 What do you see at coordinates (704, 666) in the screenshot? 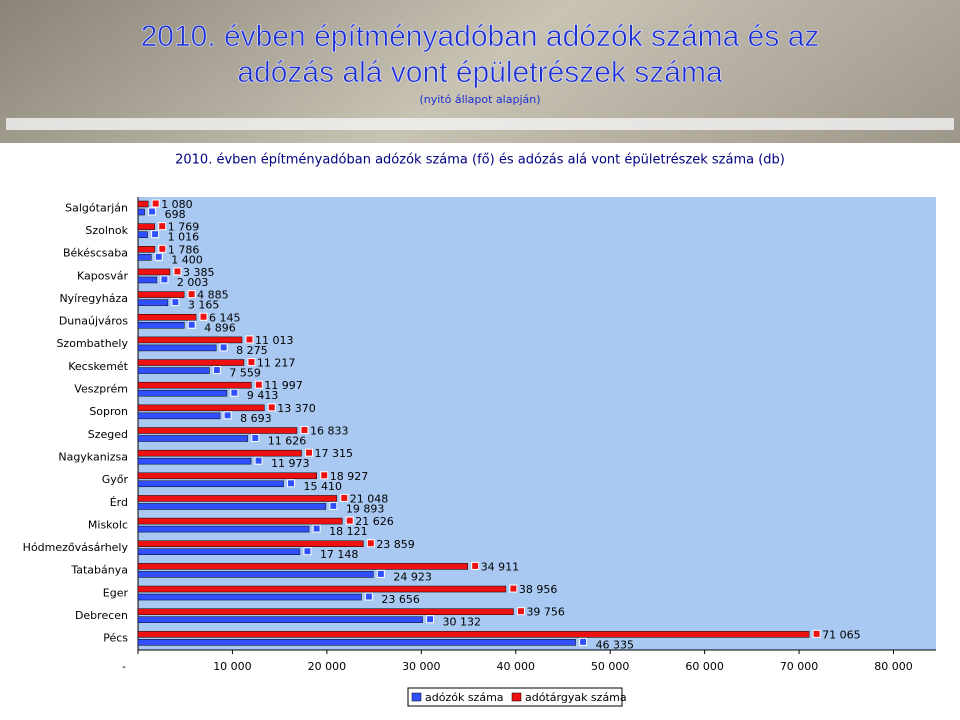
I see `x-tick-label: 60 000` at bounding box center [704, 666].